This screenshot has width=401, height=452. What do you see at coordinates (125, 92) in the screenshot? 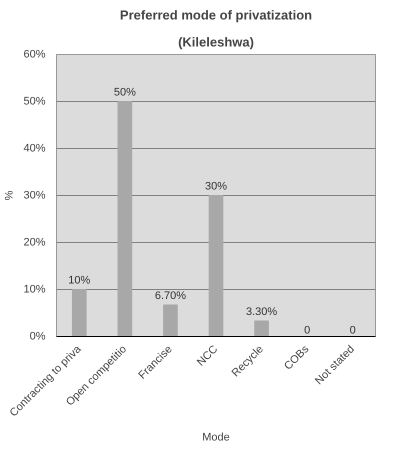
I see `data-label: 50%` at bounding box center [125, 92].